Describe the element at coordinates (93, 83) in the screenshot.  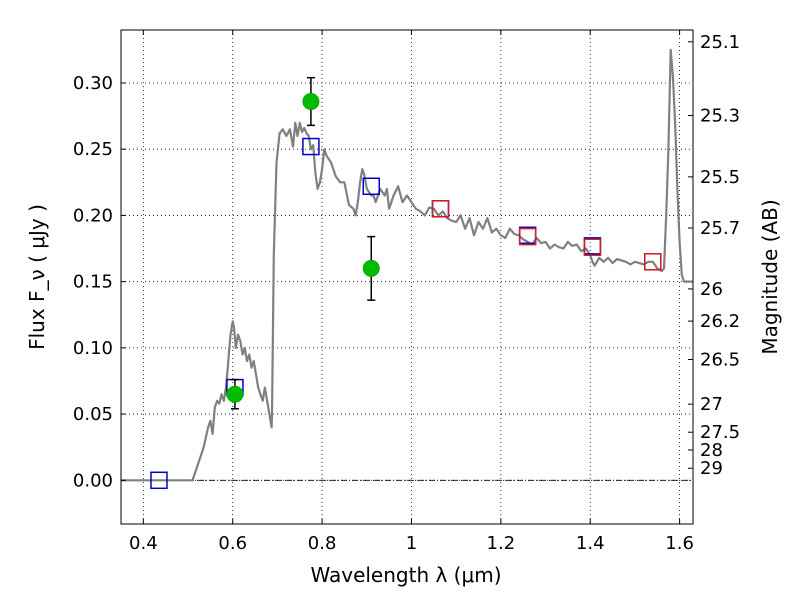
I see `y-tick-label: 0.30` at that location.